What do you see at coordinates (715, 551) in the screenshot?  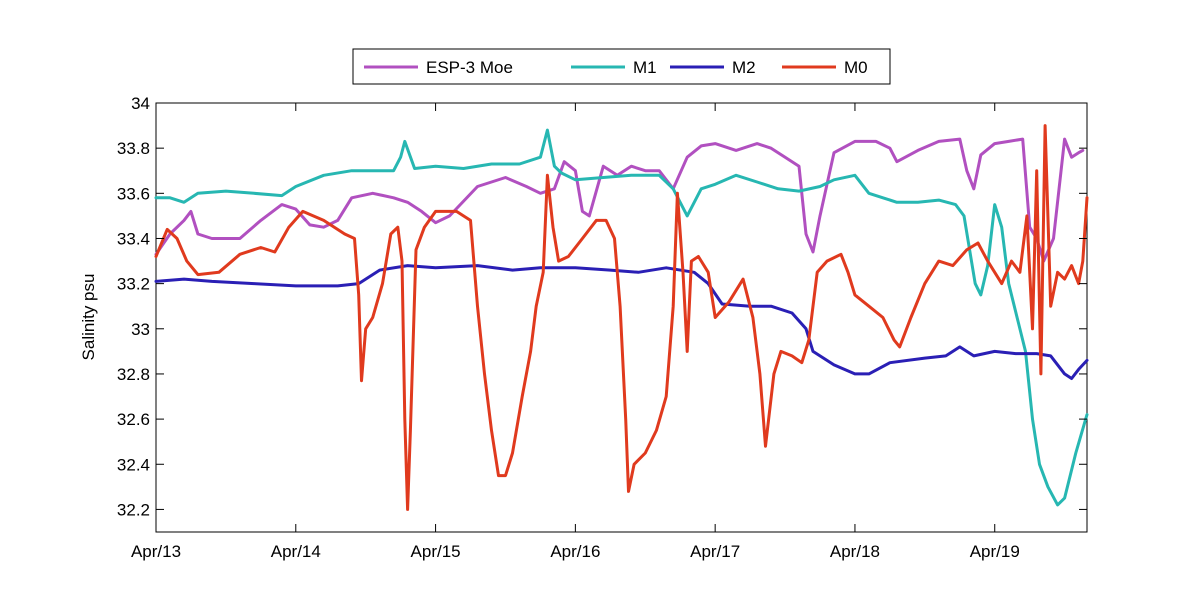 I see `x-tick-label: Apr/17` at bounding box center [715, 551].